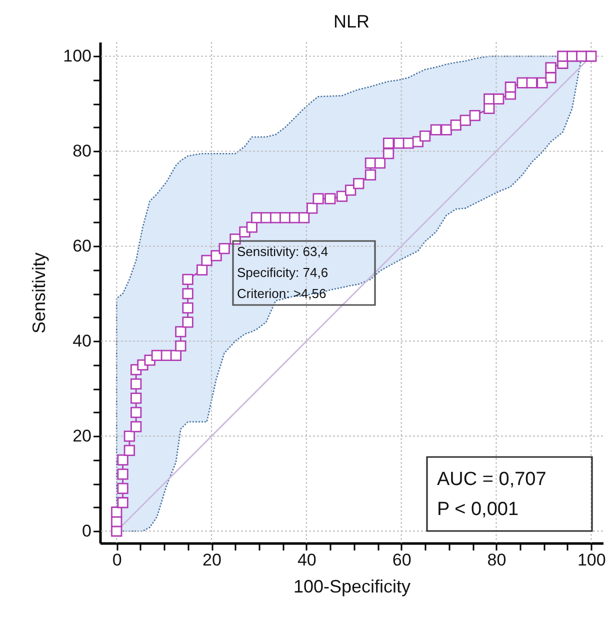  What do you see at coordinates (117, 560) in the screenshot?
I see `x-tick-label: 0` at bounding box center [117, 560].